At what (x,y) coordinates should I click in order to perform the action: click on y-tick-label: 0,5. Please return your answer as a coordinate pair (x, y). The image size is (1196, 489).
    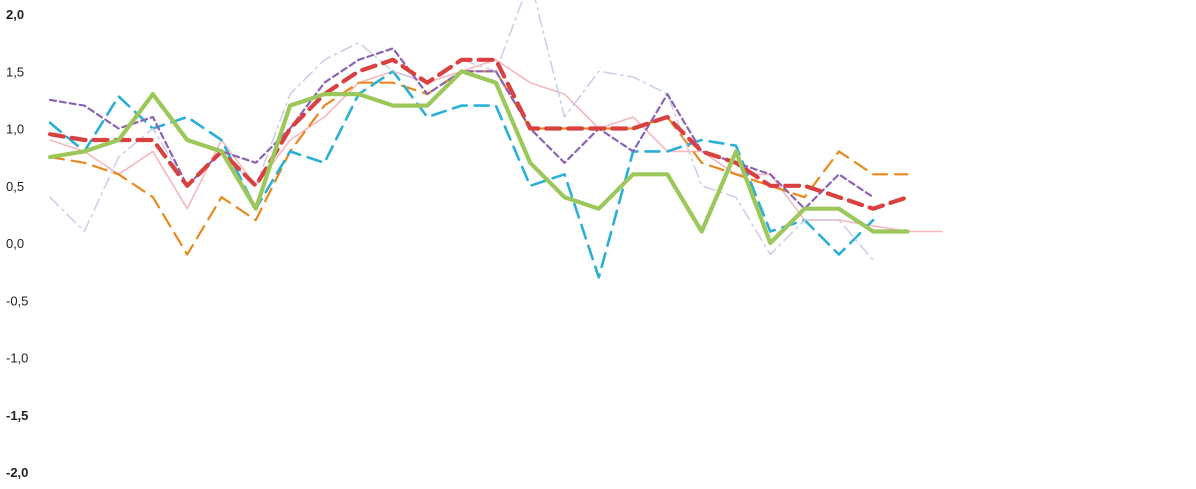
    Looking at the image, I should click on (15, 186).